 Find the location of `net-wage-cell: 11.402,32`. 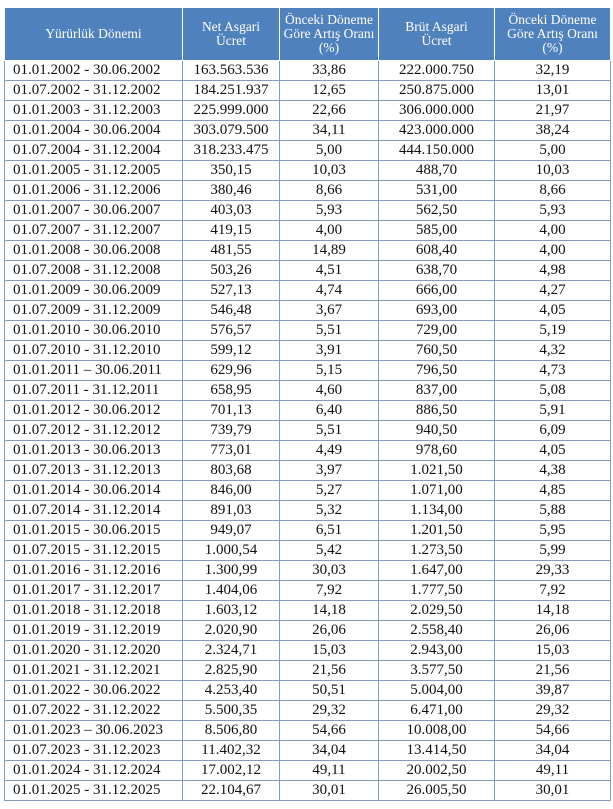

net-wage-cell: 11.402,32 is located at coordinates (231, 750).